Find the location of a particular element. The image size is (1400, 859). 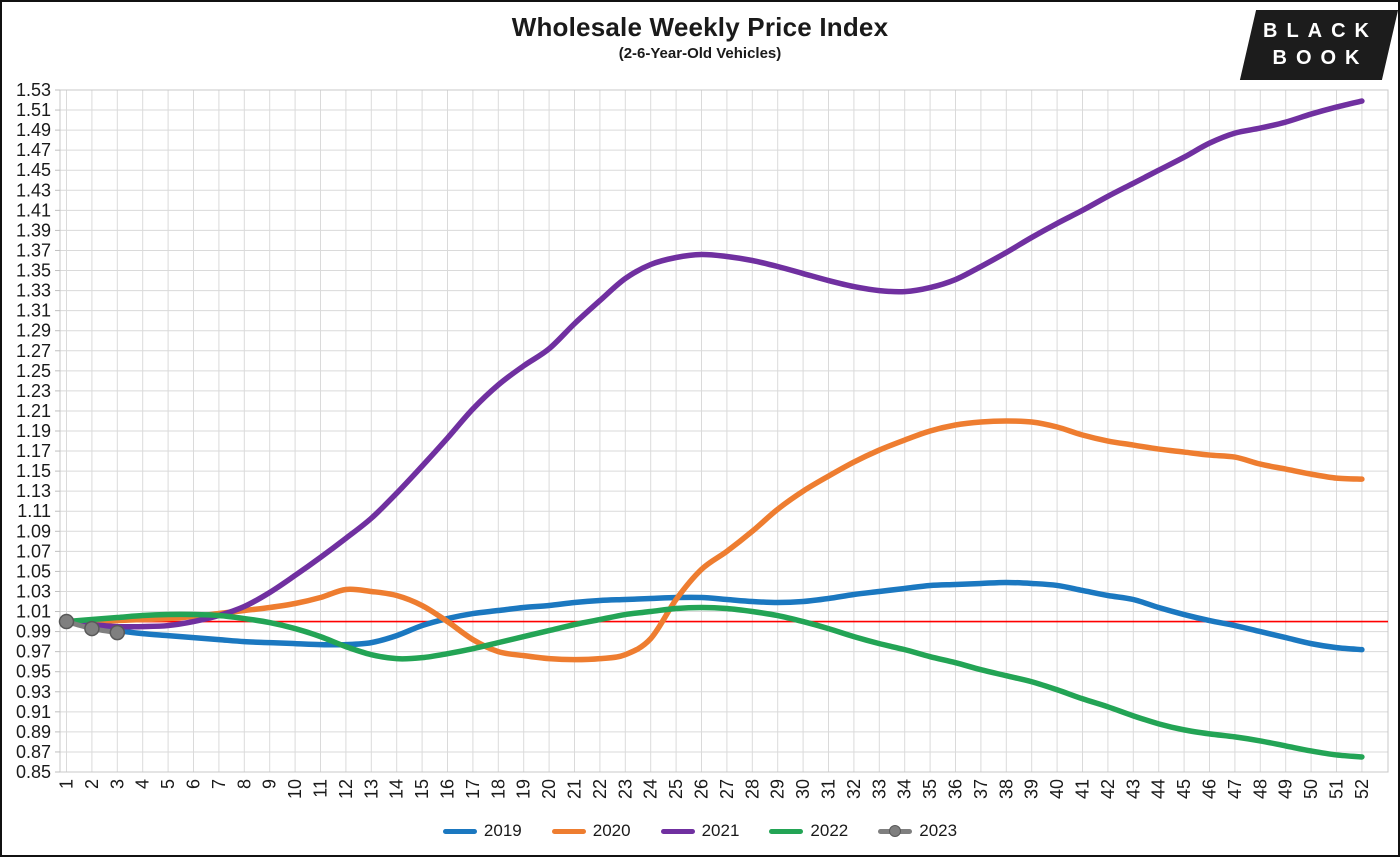

legend-swatch-2021 is located at coordinates (677, 831).